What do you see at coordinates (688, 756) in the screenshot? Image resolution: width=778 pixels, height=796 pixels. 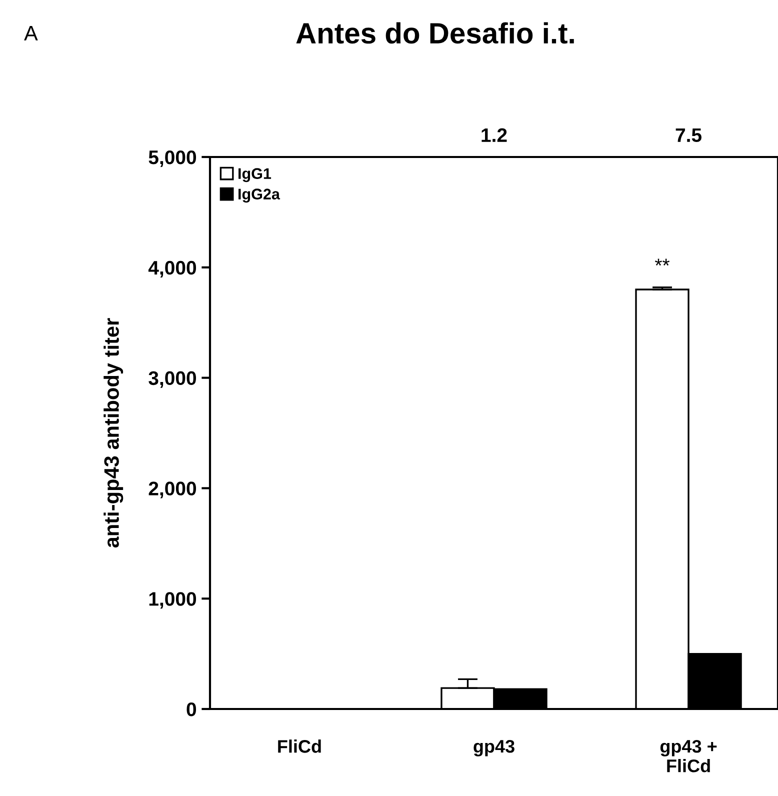 I see `x-tick-label: gp43 + FliCd` at bounding box center [688, 756].